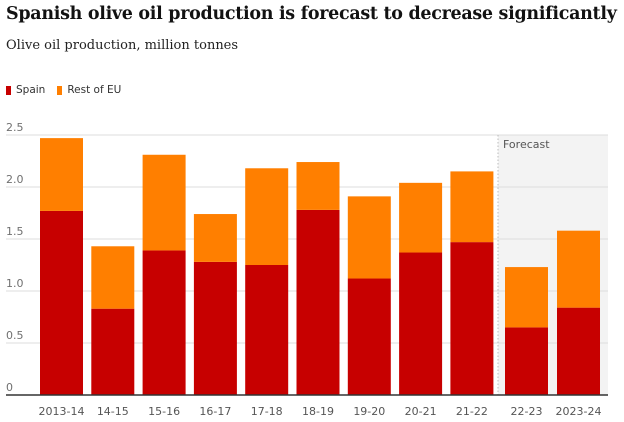 This screenshot has width=624, height=422. I want to click on x-tick-label: 15-16, so click(164, 411).